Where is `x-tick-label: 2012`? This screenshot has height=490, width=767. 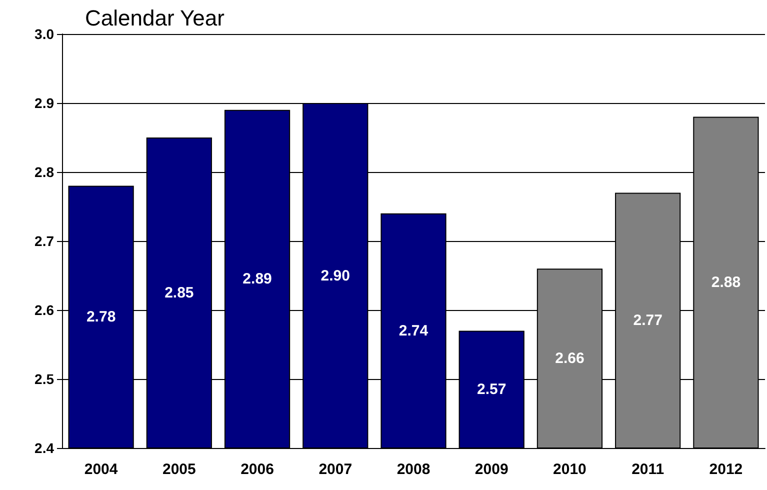 x-tick-label: 2012 is located at coordinates (726, 469).